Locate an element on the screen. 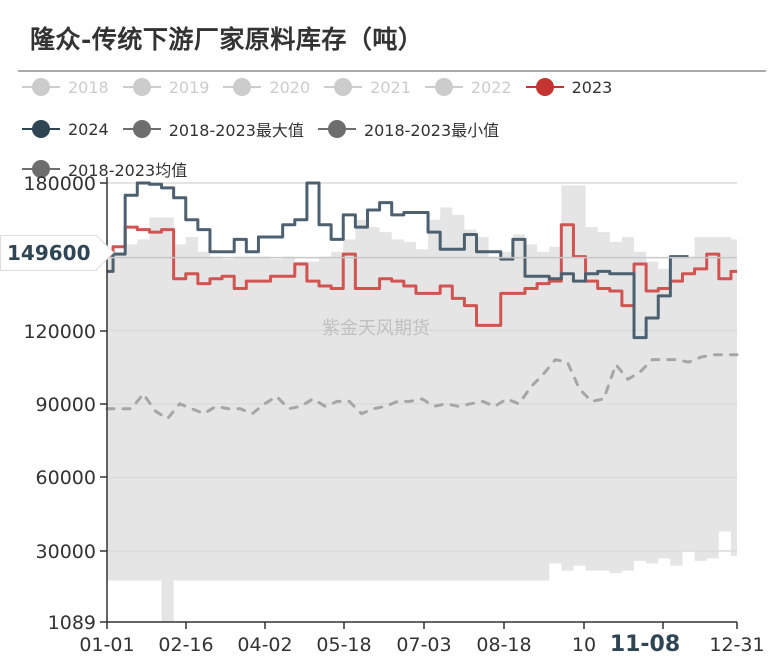 The height and width of the screenshot is (665, 784). x-tick-label: 04-02 is located at coordinates (264, 645).